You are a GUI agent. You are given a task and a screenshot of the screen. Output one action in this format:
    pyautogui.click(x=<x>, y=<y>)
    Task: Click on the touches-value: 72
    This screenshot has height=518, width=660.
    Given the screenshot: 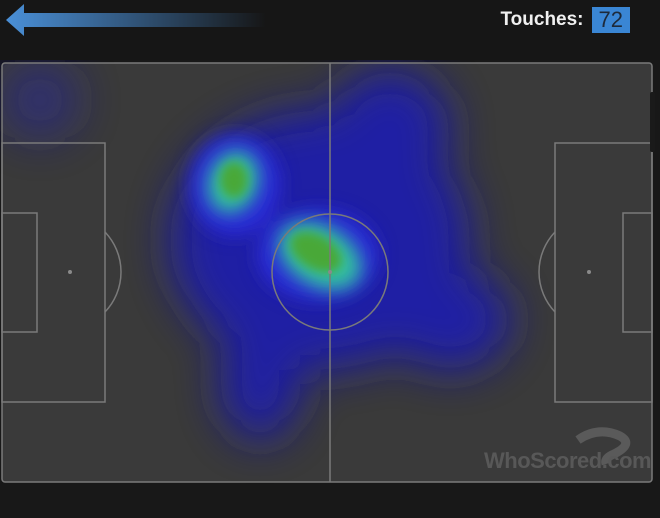 What is the action you would take?
    pyautogui.click(x=610, y=20)
    